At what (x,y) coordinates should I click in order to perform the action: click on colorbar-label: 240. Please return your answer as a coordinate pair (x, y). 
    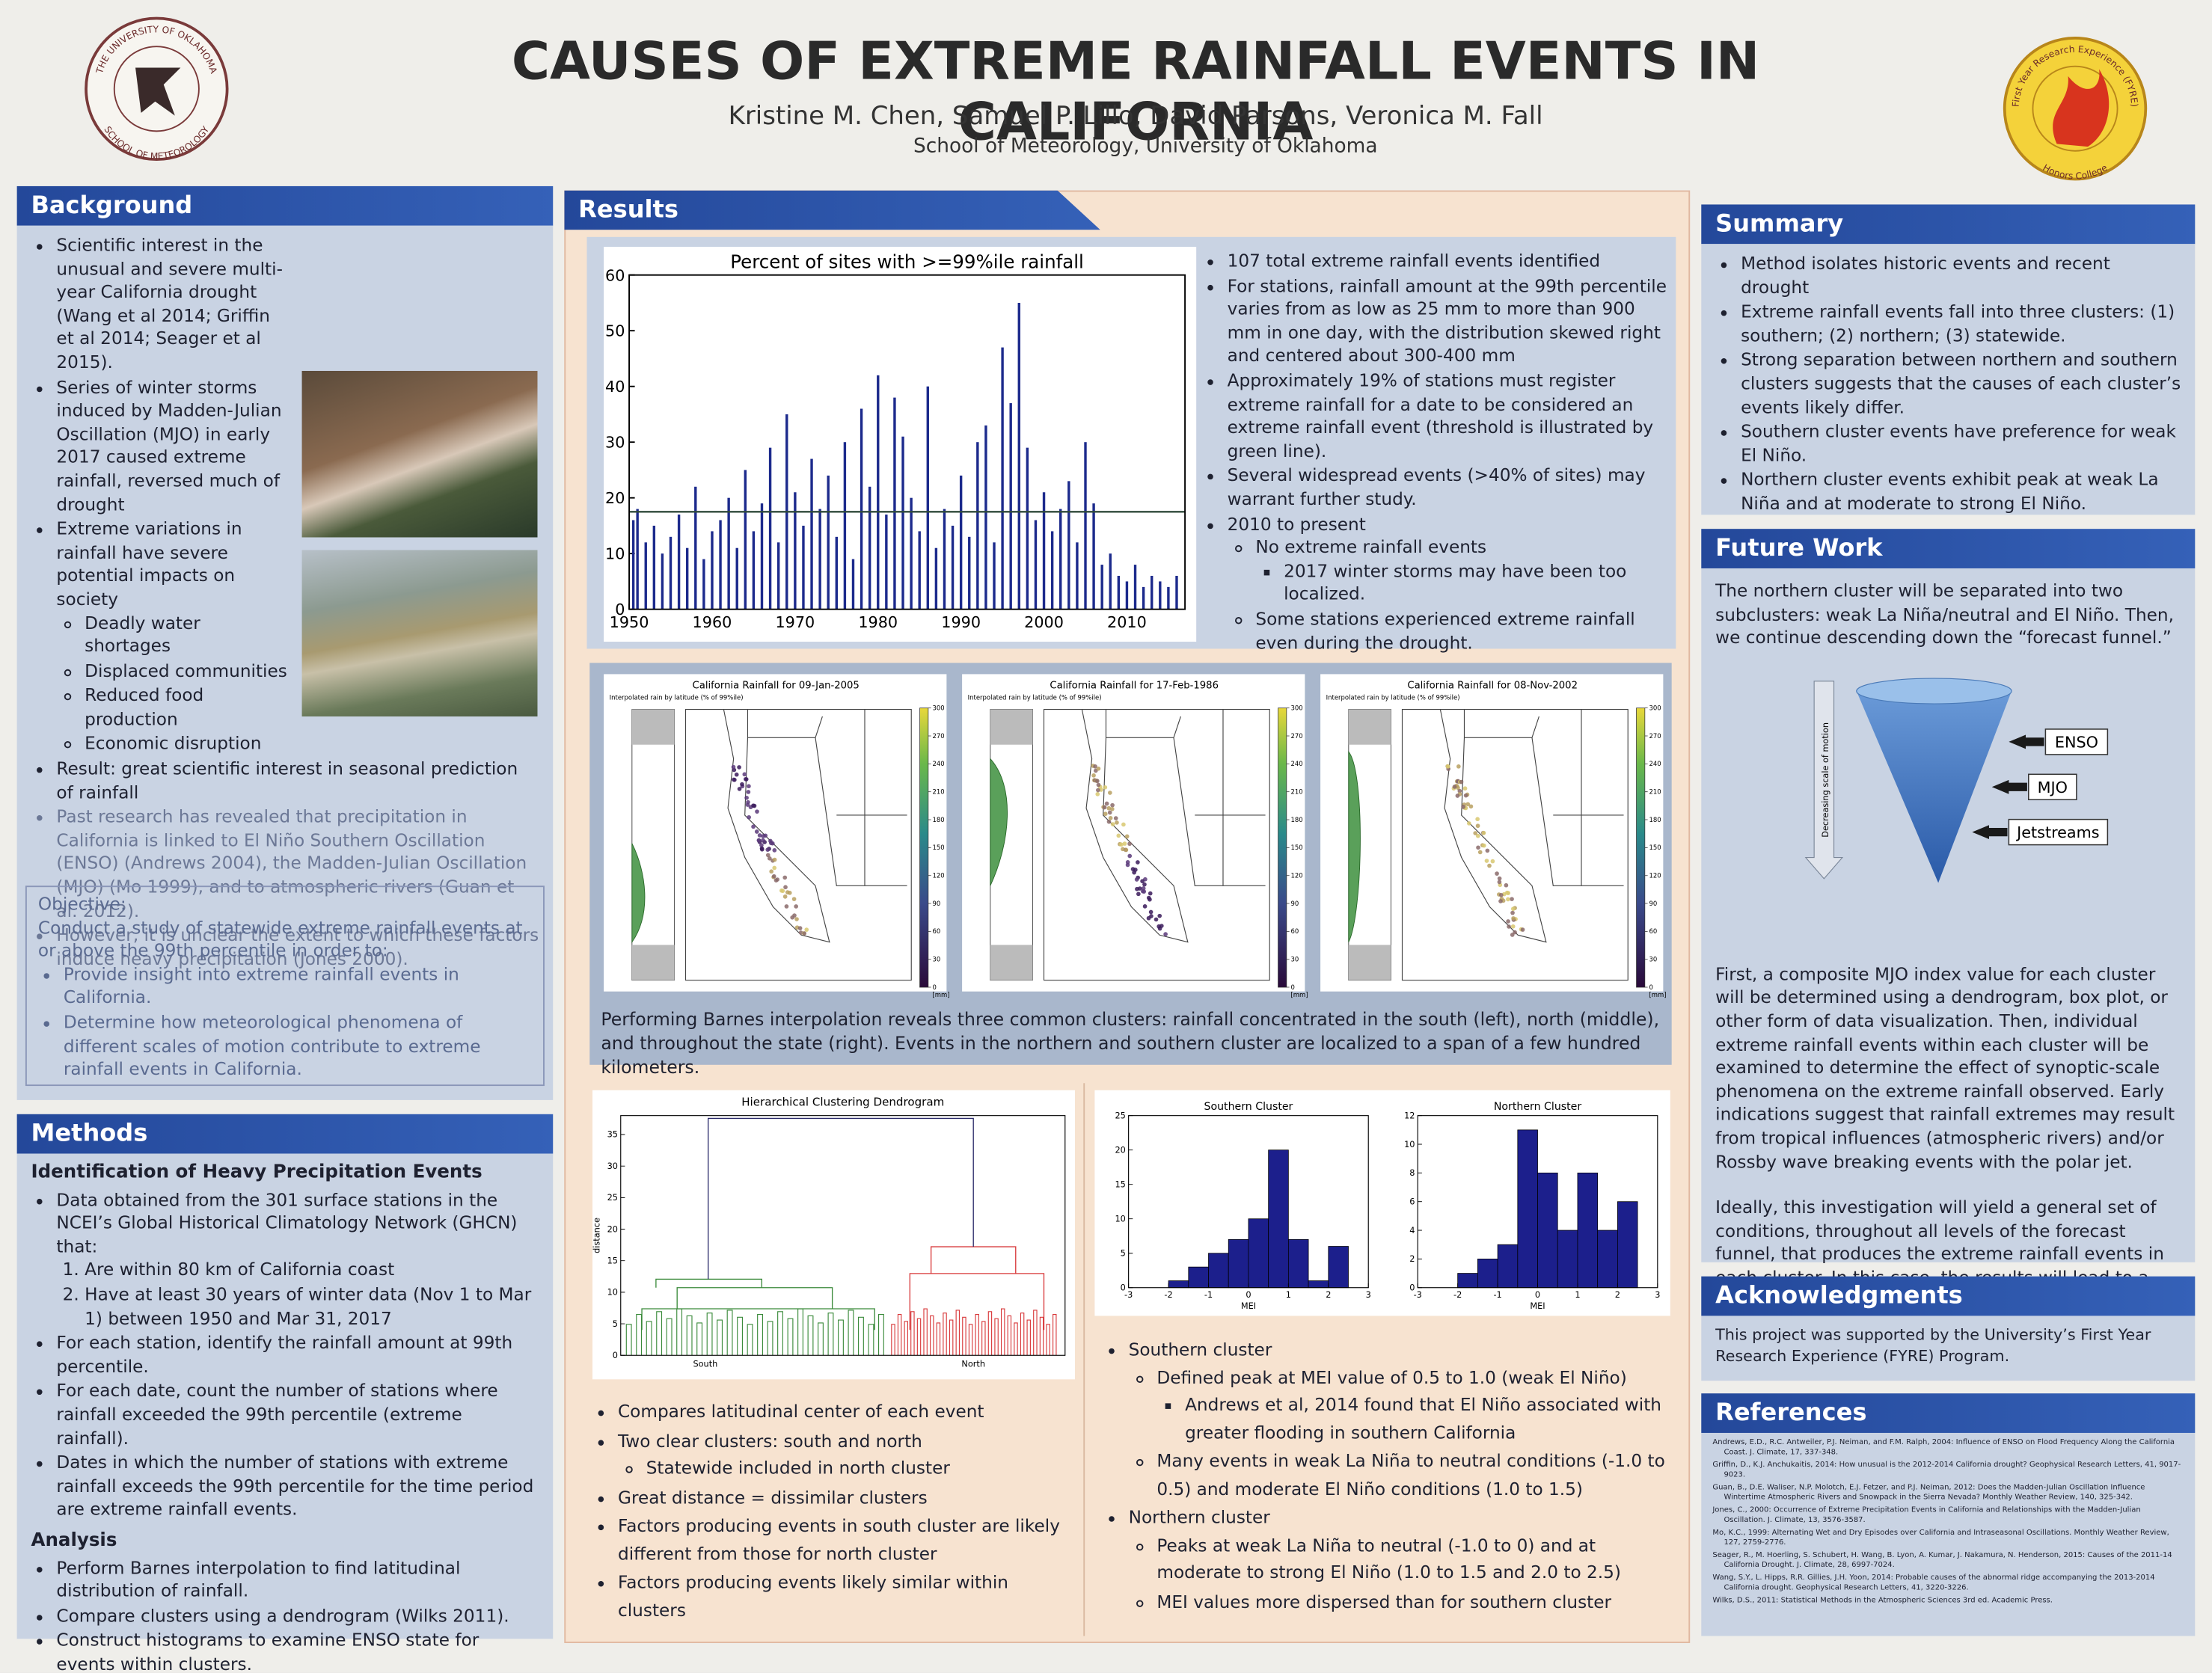
    Looking at the image, I should click on (1297, 764).